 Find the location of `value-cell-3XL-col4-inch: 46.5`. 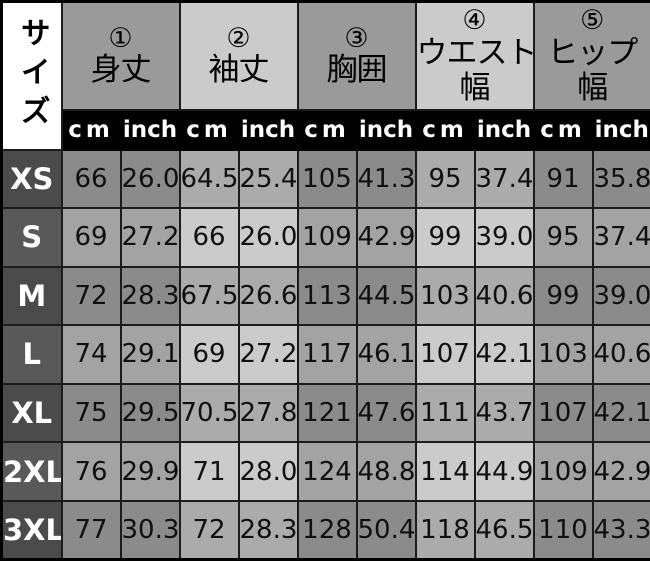

value-cell-3XL-col4-inch: 46.5 is located at coordinates (504, 530).